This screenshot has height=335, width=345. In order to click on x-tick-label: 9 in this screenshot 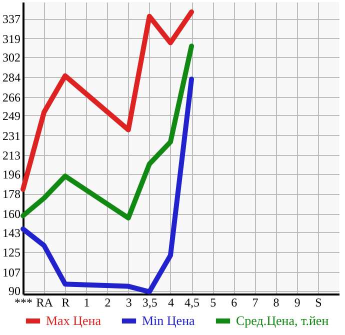, I will do `click(297, 303)`.